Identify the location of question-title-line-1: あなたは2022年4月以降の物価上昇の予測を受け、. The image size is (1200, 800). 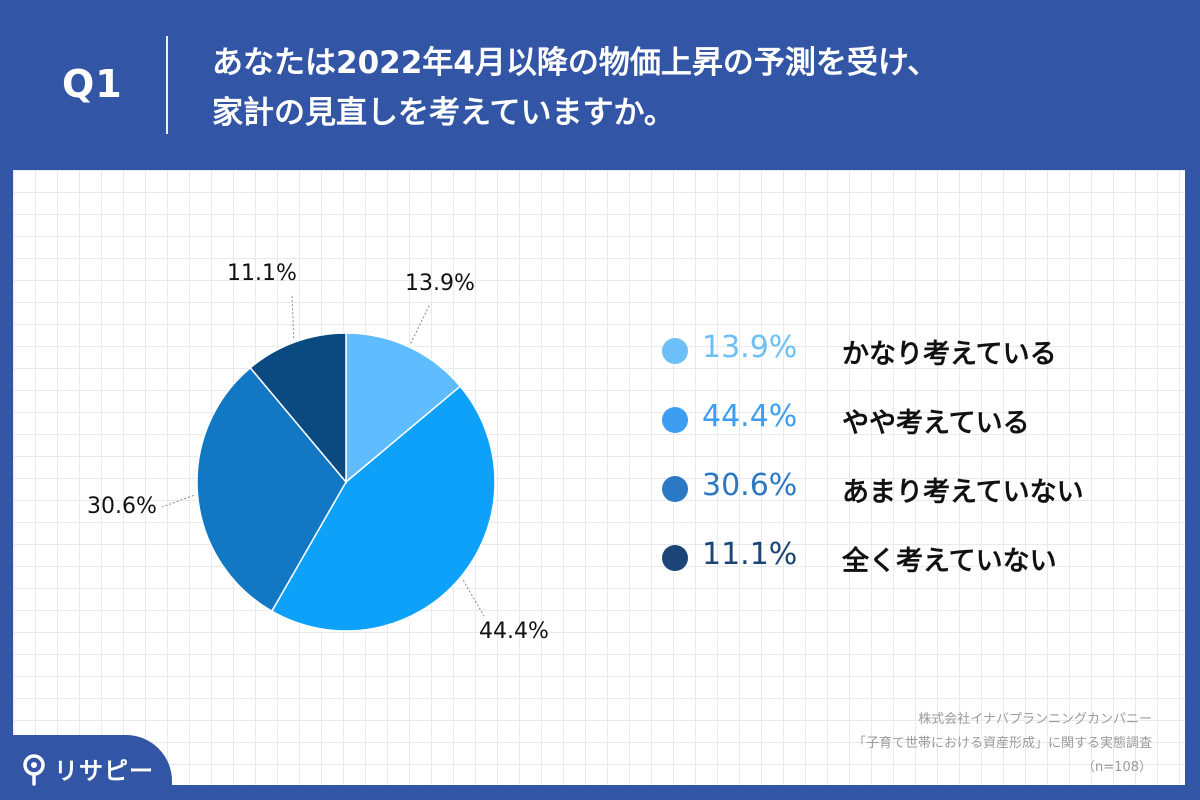
(575, 63).